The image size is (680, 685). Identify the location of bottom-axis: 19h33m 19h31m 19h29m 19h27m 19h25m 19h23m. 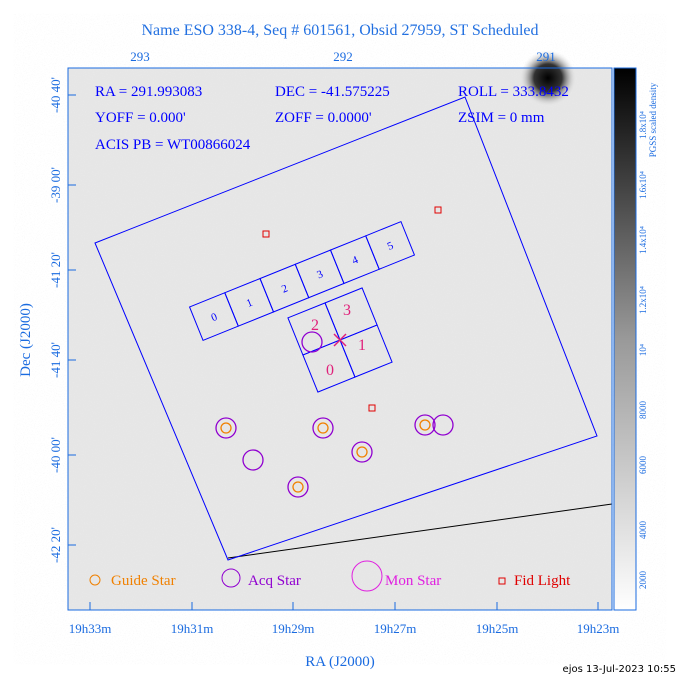
(344, 619).